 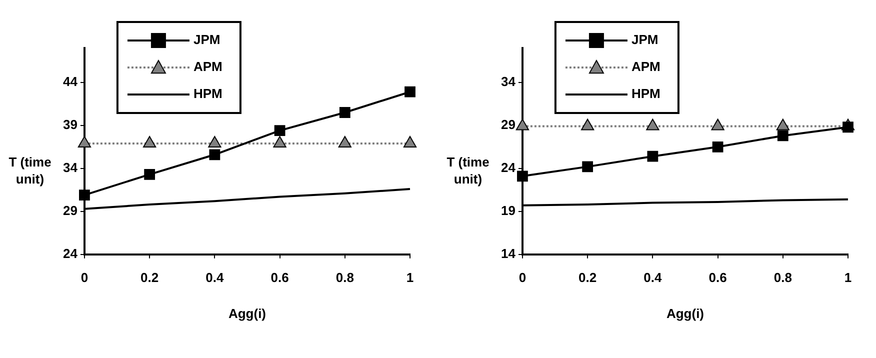 What do you see at coordinates (70, 81) in the screenshot?
I see `y-tick-label: 44` at bounding box center [70, 81].